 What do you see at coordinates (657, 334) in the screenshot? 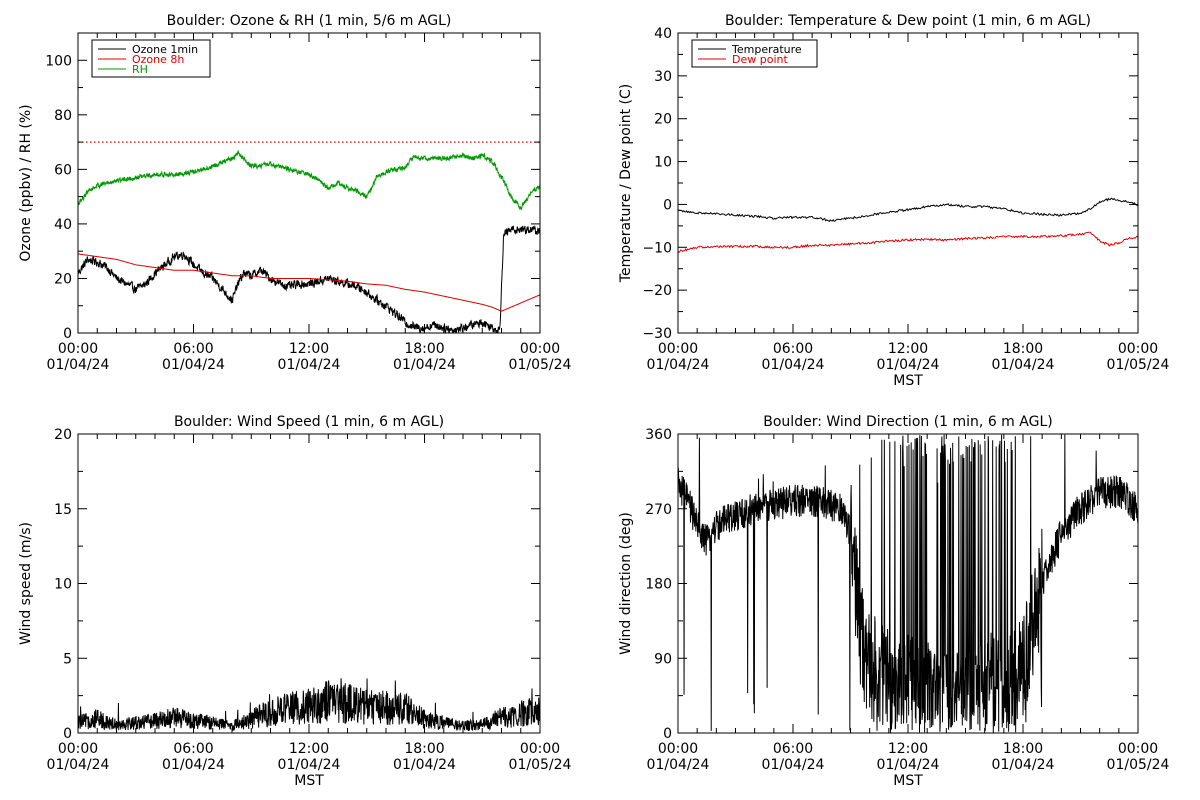
I see `y-tick-label: −30` at bounding box center [657, 334].